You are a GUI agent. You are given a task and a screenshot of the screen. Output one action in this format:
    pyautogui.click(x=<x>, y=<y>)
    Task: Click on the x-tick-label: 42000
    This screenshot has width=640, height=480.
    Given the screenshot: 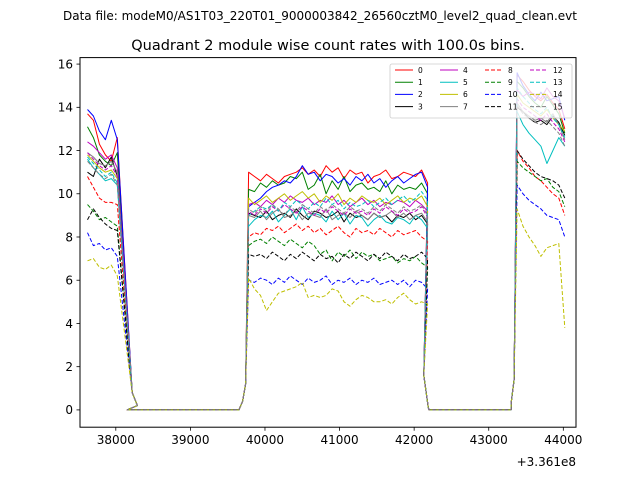 What is the action you would take?
    pyautogui.click(x=414, y=440)
    